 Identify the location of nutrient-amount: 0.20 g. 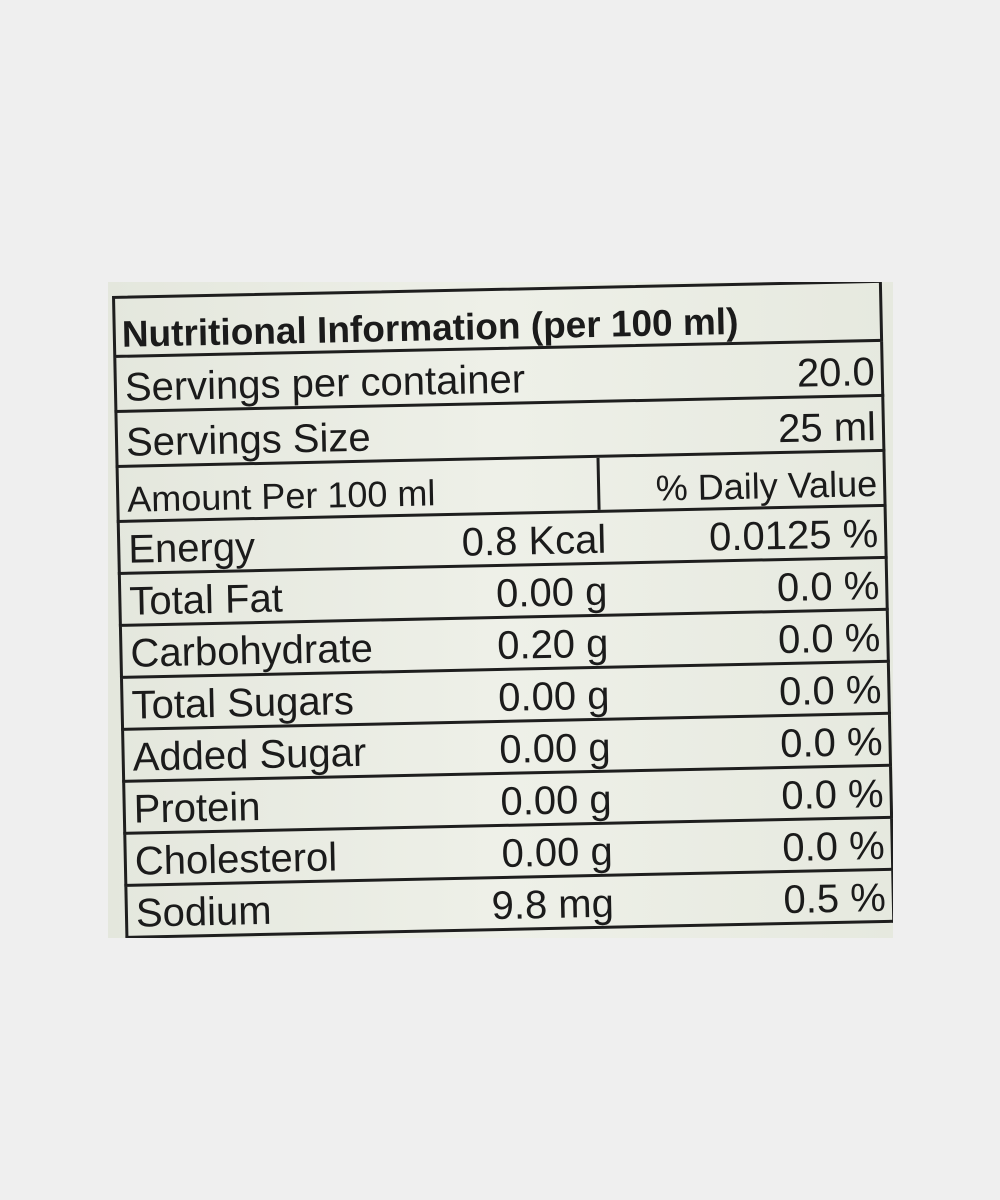
(552, 645).